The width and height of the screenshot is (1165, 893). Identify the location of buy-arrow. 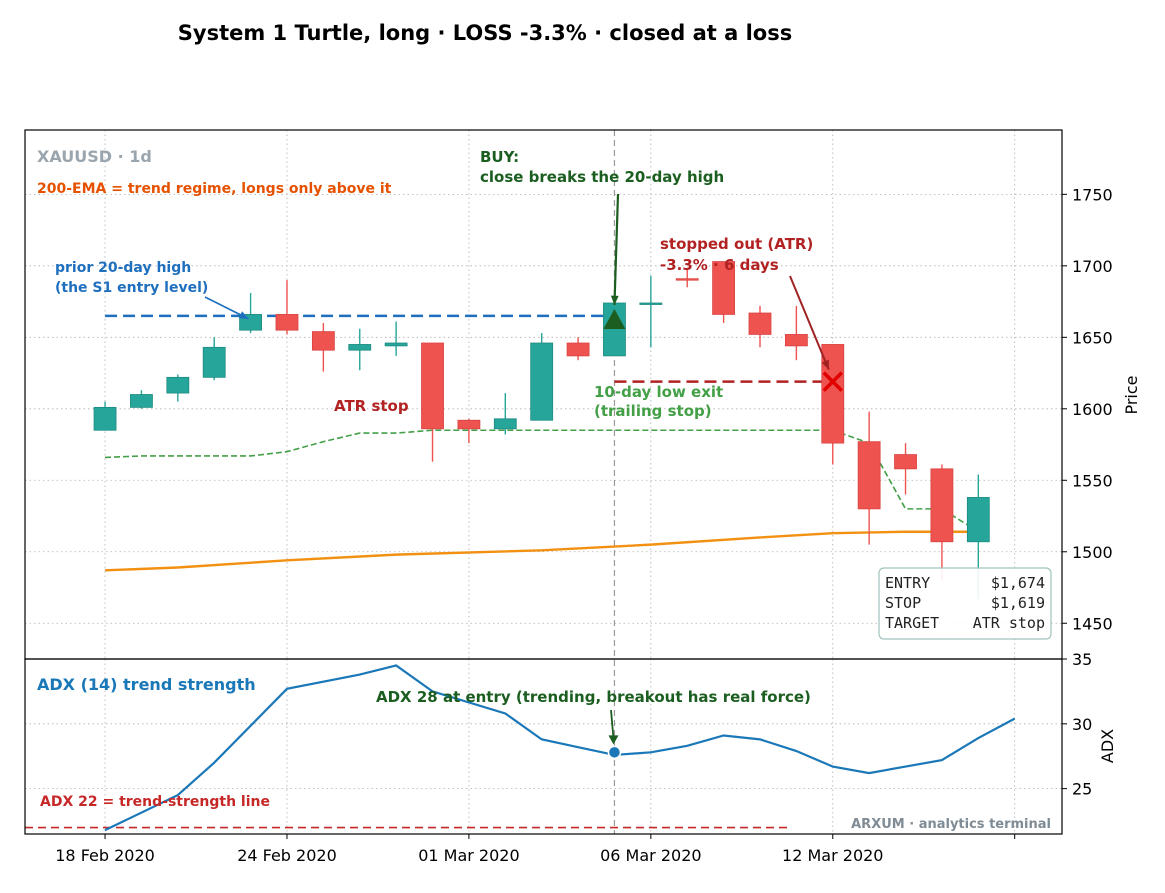
(616, 249).